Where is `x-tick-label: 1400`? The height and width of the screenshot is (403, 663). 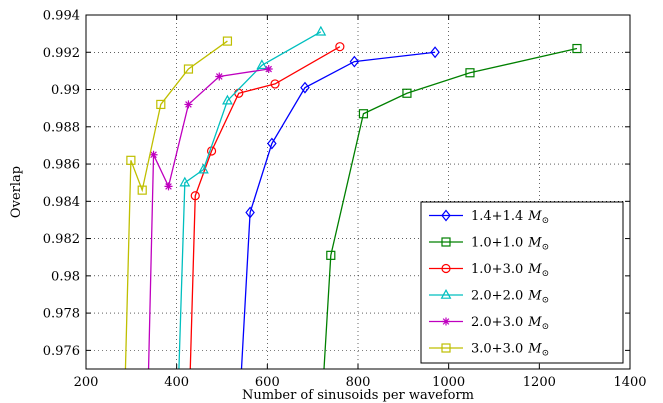
x-tick-label: 1400 is located at coordinates (629, 382).